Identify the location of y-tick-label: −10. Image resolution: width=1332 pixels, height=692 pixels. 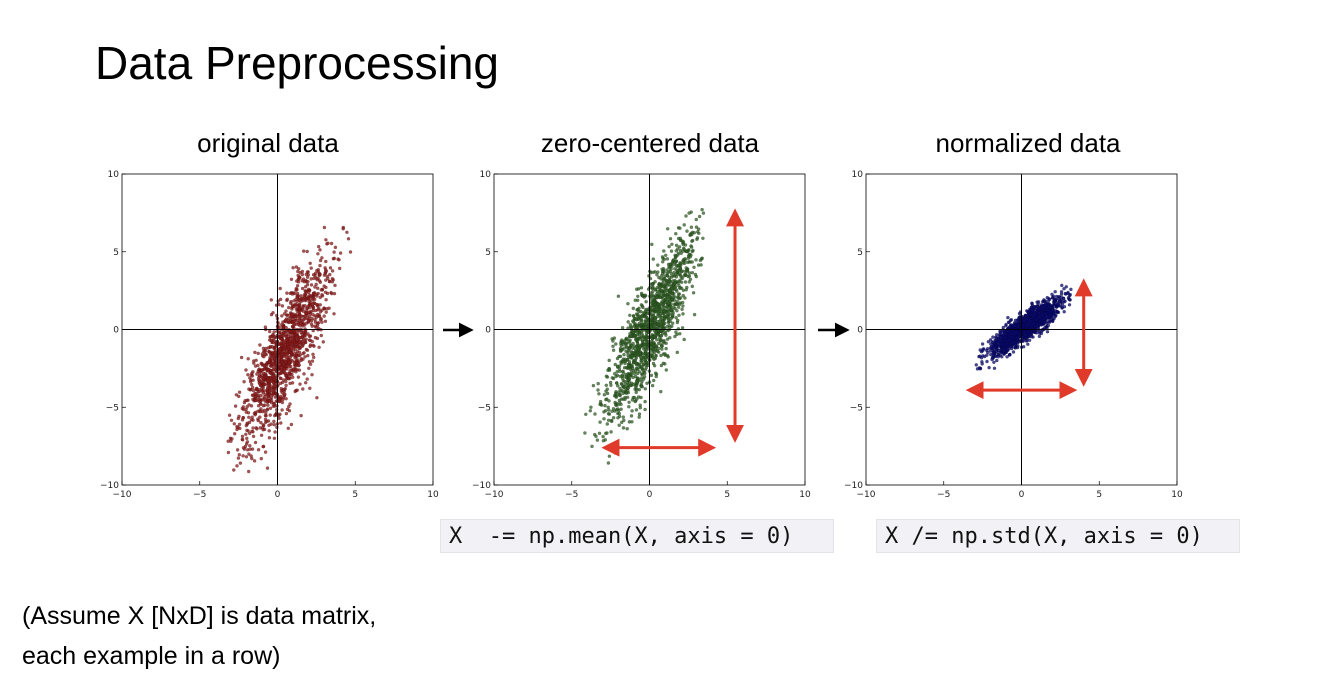
(853, 486).